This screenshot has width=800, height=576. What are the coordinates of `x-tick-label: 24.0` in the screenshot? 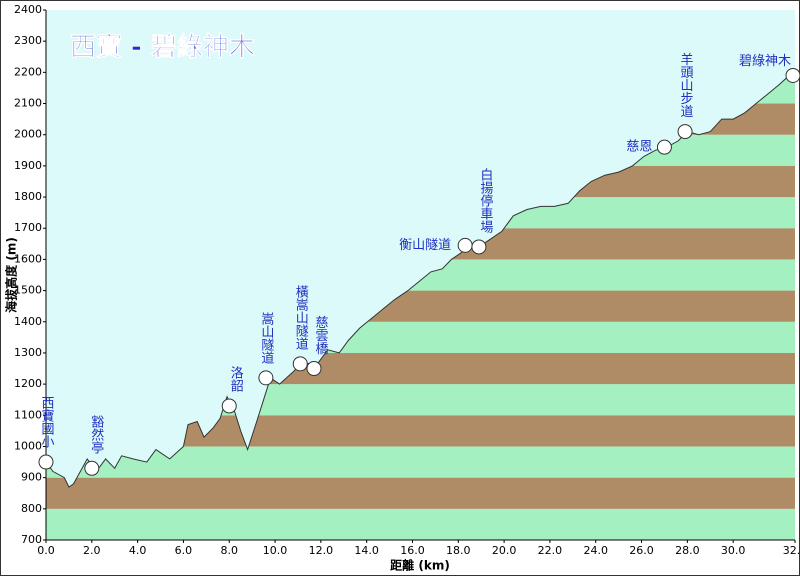 It's located at (595, 550).